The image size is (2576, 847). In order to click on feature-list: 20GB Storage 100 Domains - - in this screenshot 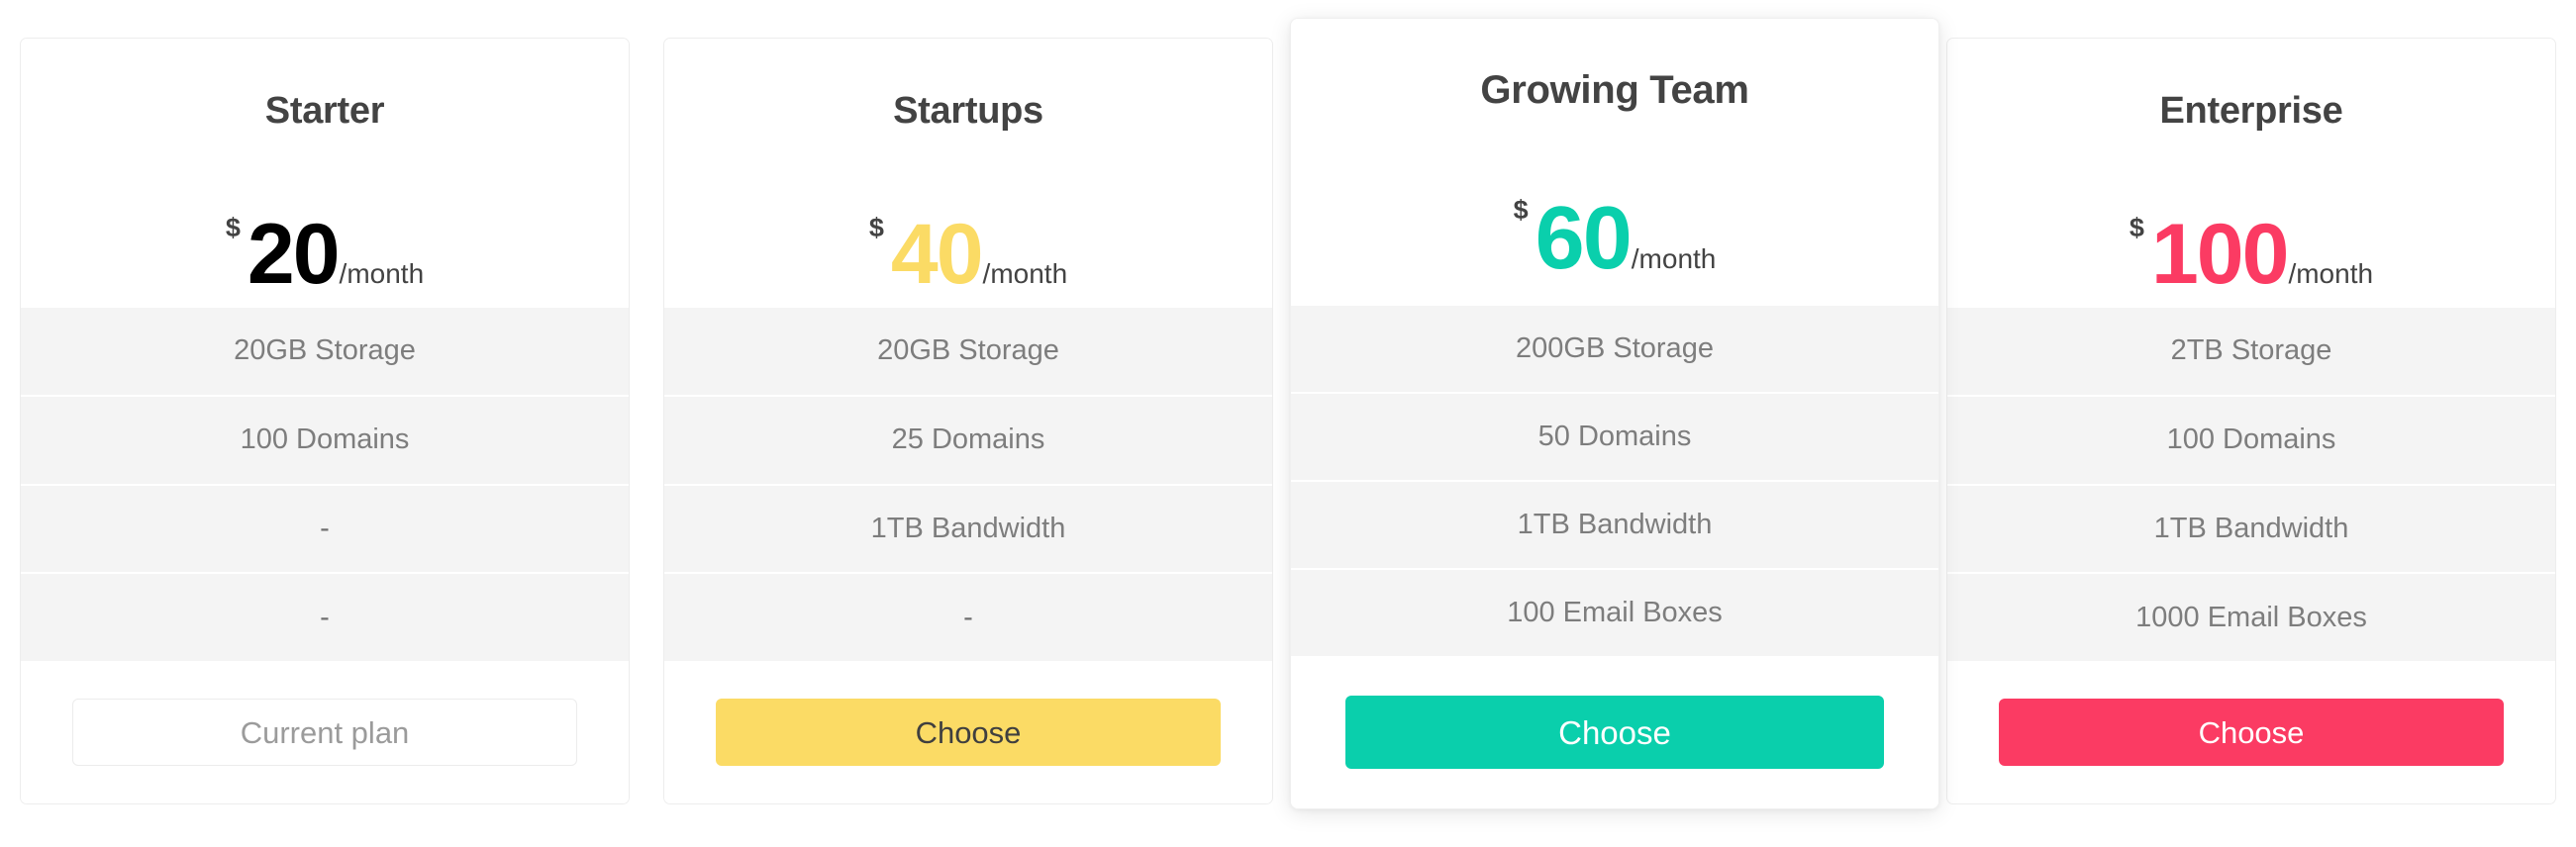, I will do `click(325, 484)`.